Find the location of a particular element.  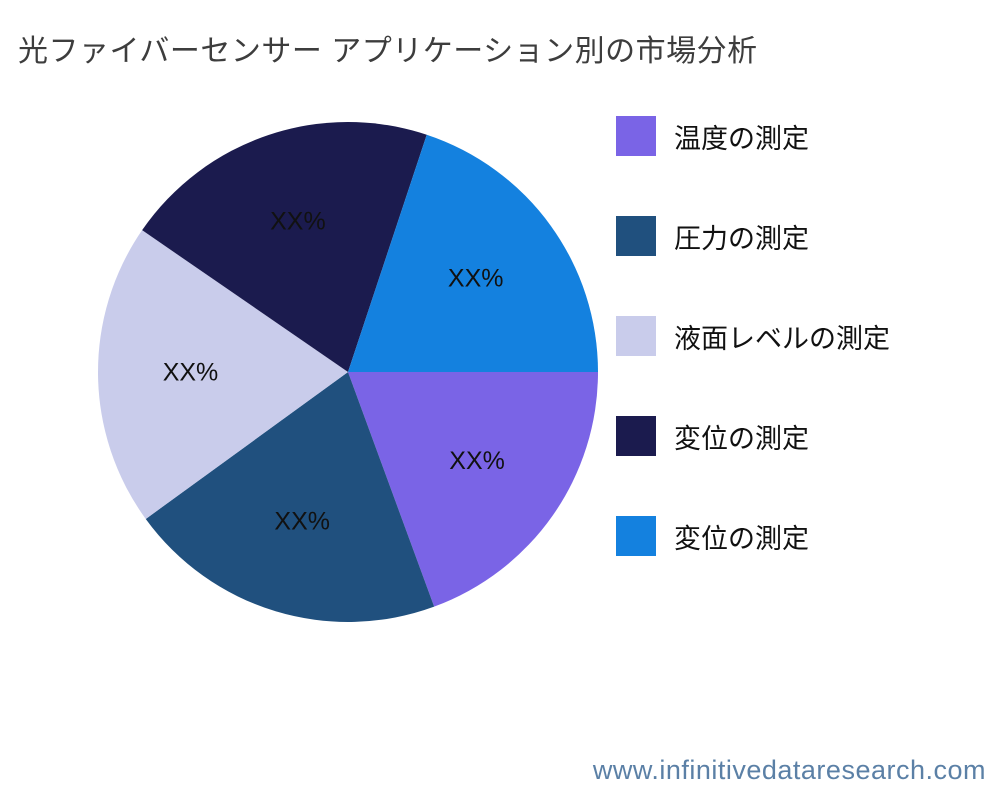

legend-item: 温度の測定 is located at coordinates (801, 136).